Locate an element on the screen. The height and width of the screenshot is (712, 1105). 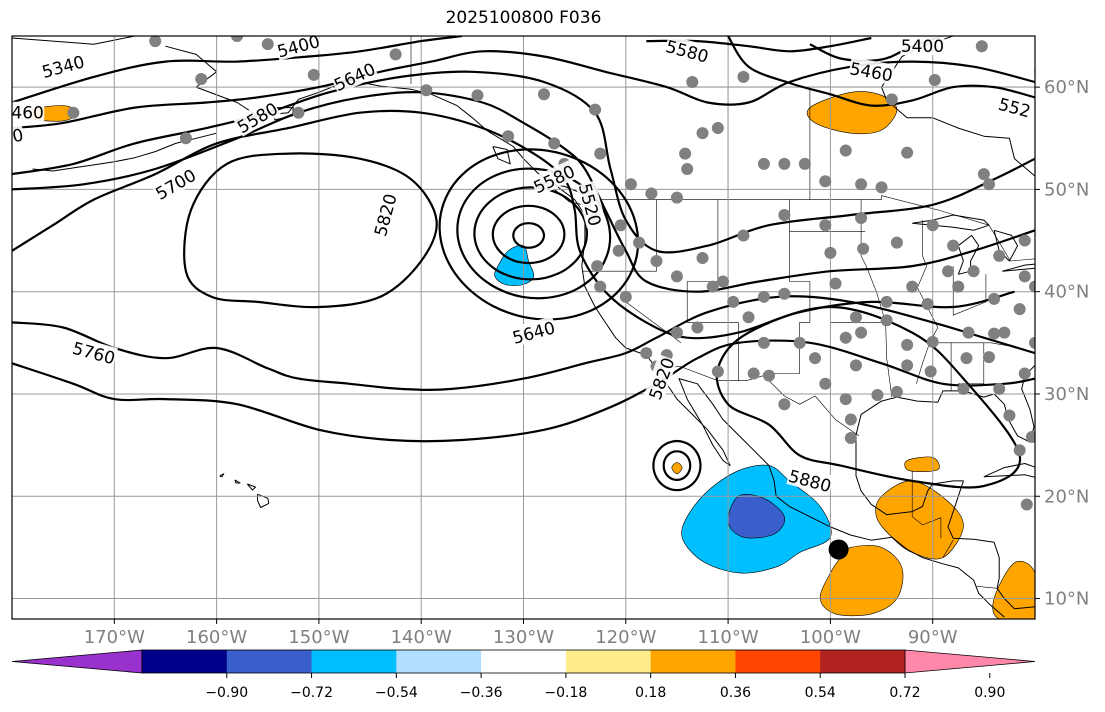
lon-label: 120°W is located at coordinates (625, 637).